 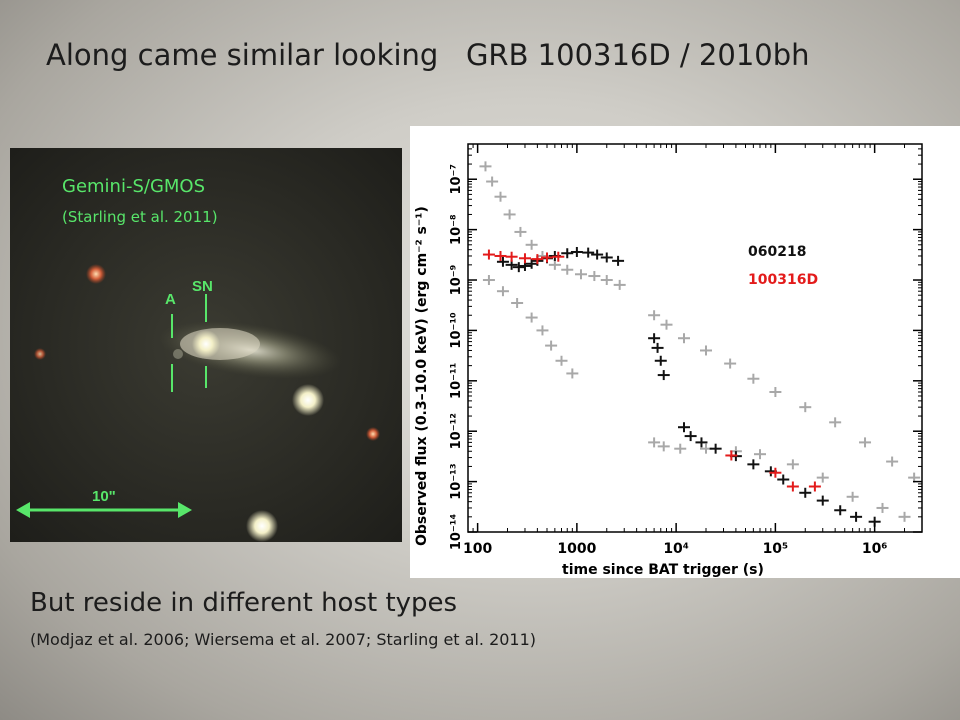 What do you see at coordinates (663, 570) in the screenshot?
I see `x-axis-label: time since BAT trigger (s)` at bounding box center [663, 570].